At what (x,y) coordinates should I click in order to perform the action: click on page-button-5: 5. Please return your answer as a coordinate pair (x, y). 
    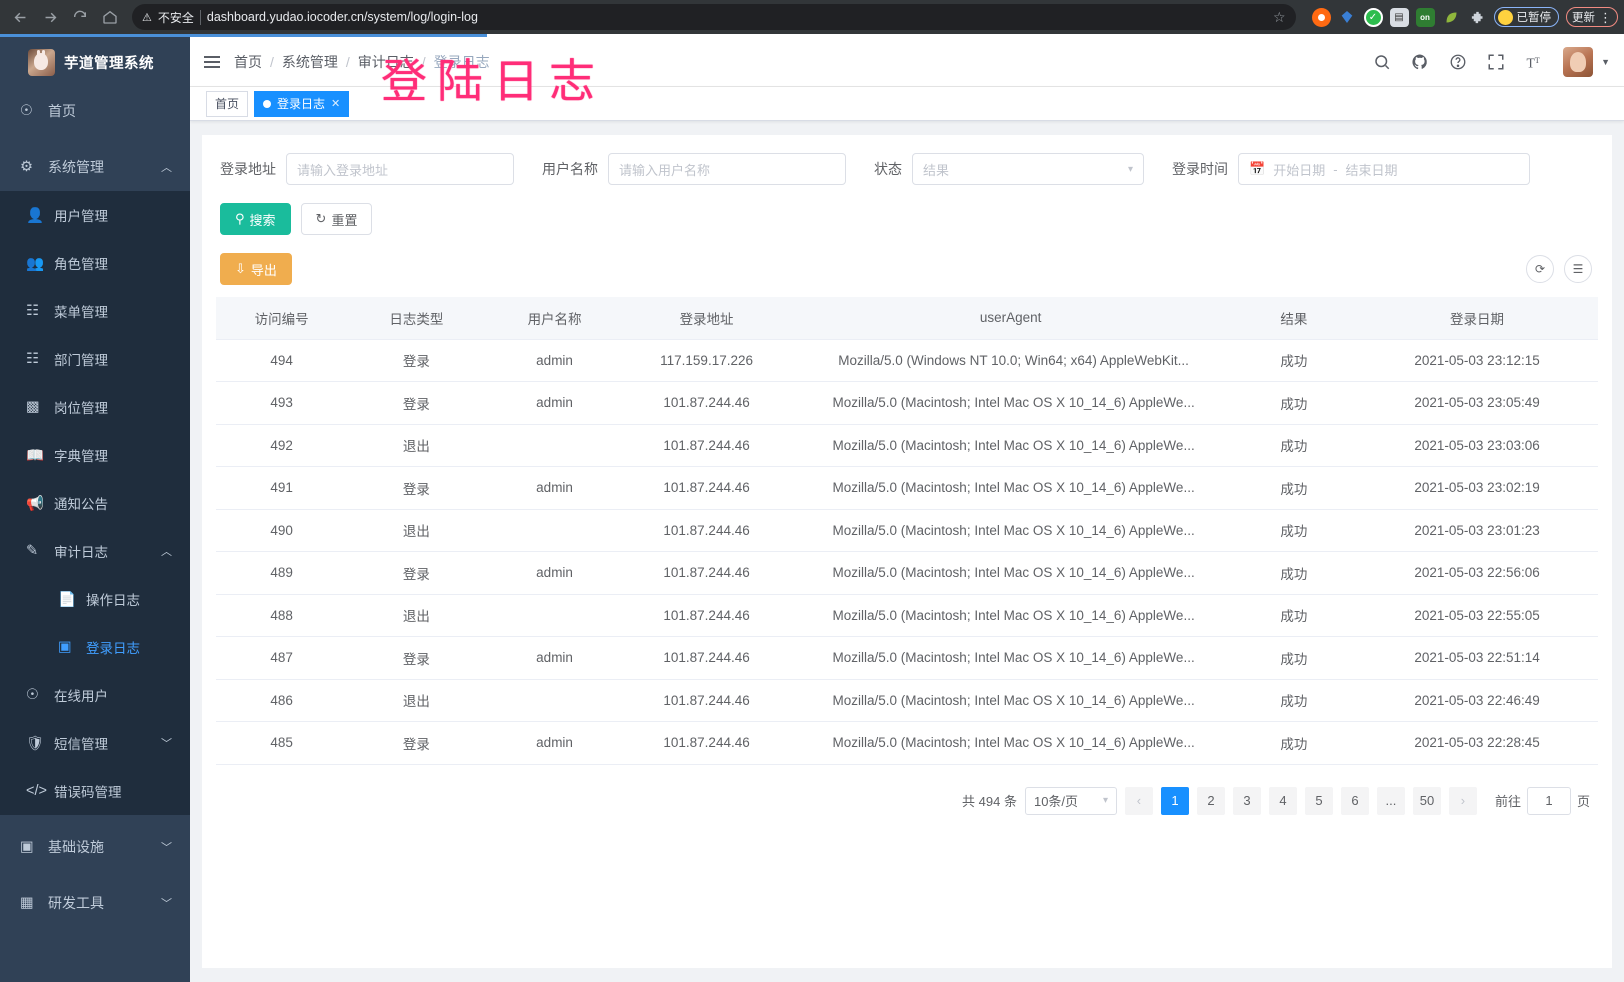
    Looking at the image, I should click on (1318, 800).